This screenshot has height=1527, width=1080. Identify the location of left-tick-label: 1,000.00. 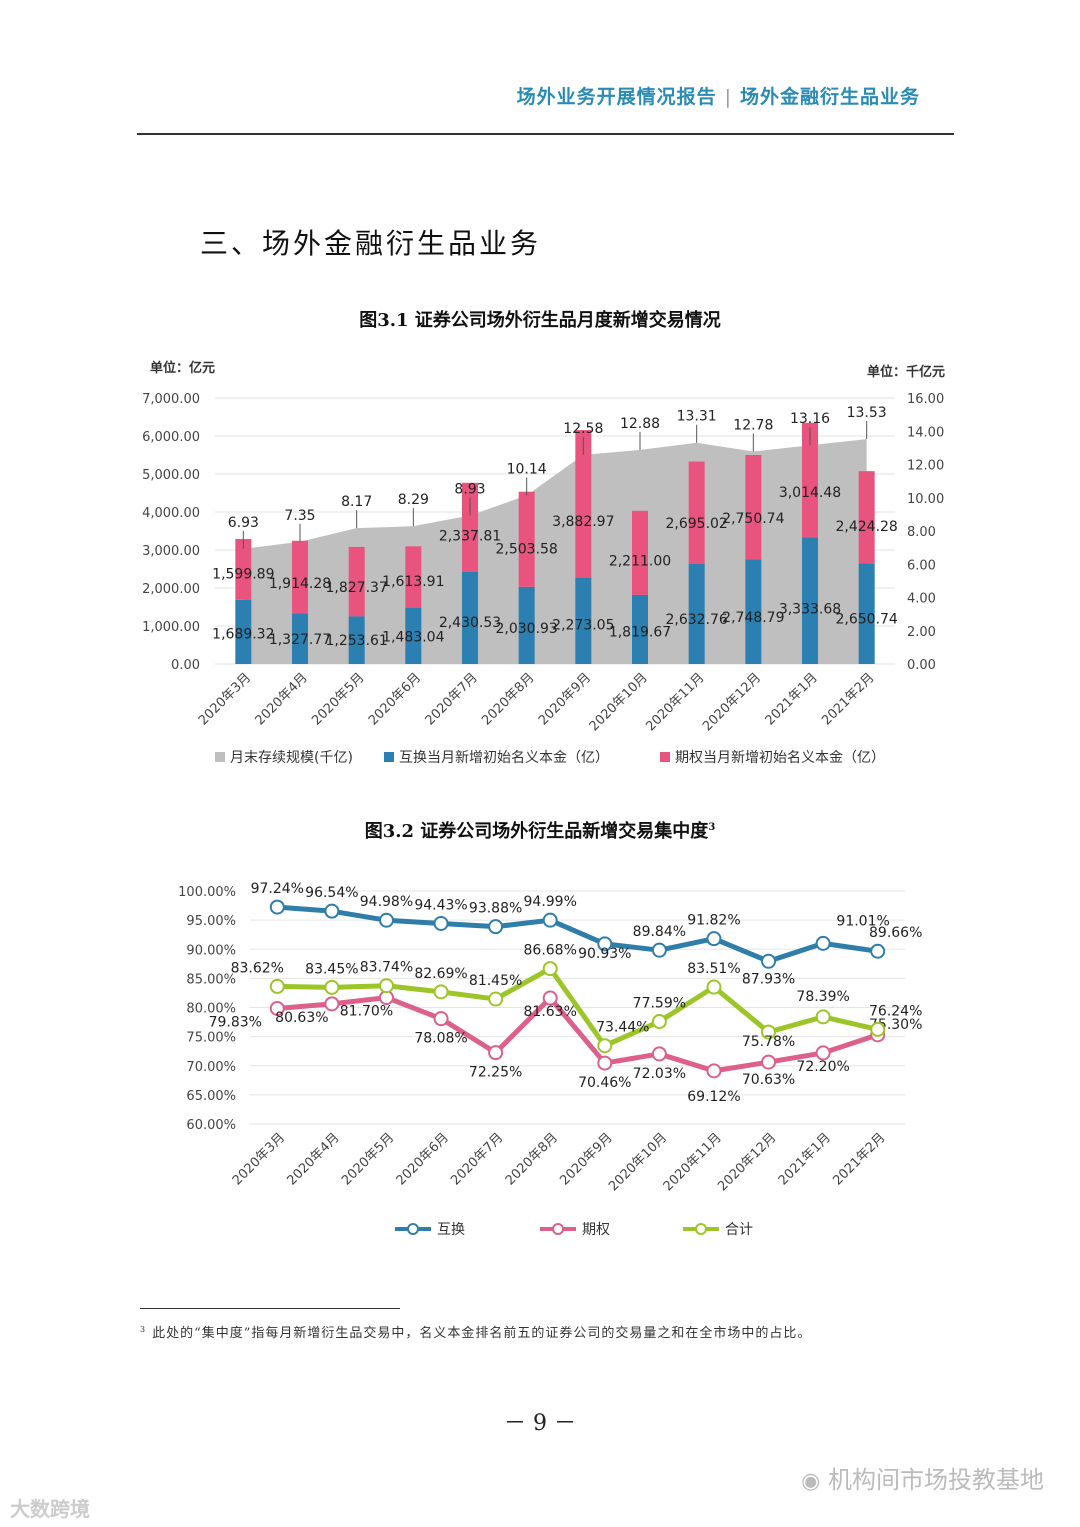
(171, 627).